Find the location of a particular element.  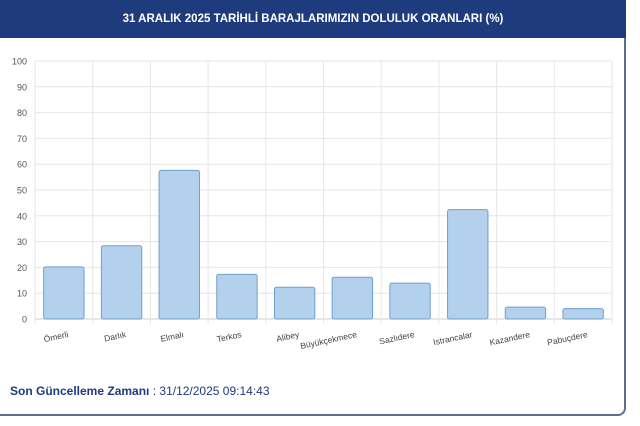

y-tick-label: 70 is located at coordinates (22, 139).